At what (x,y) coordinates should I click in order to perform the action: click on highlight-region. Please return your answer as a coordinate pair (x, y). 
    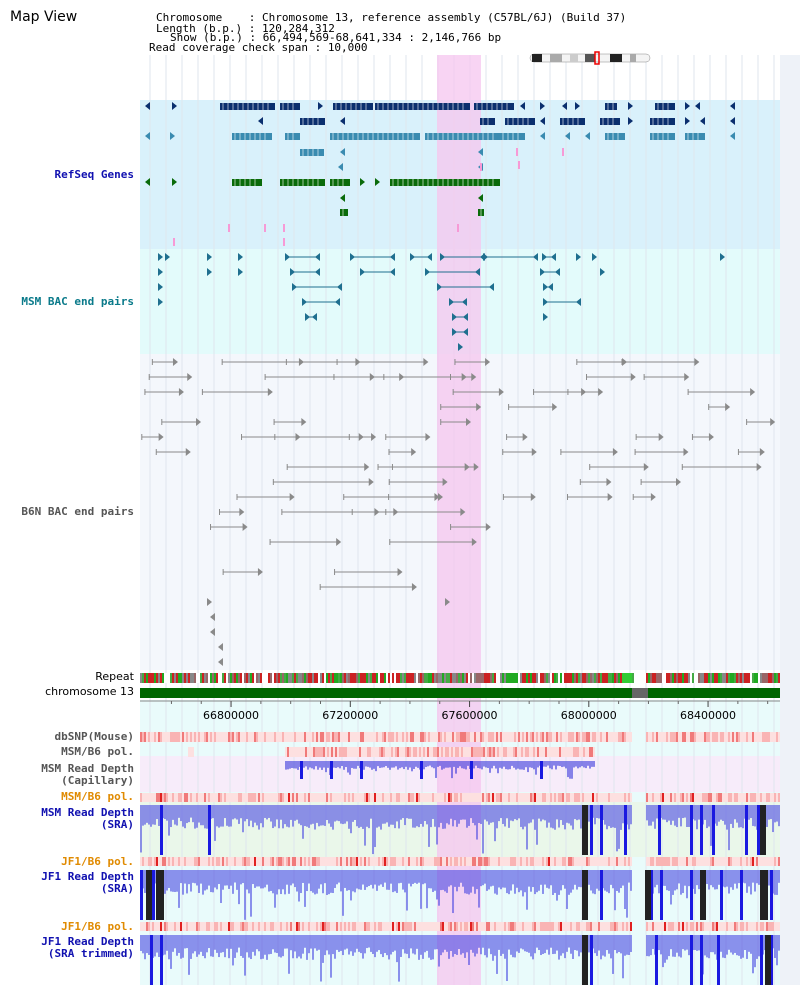
    Looking at the image, I should click on (459, 520).